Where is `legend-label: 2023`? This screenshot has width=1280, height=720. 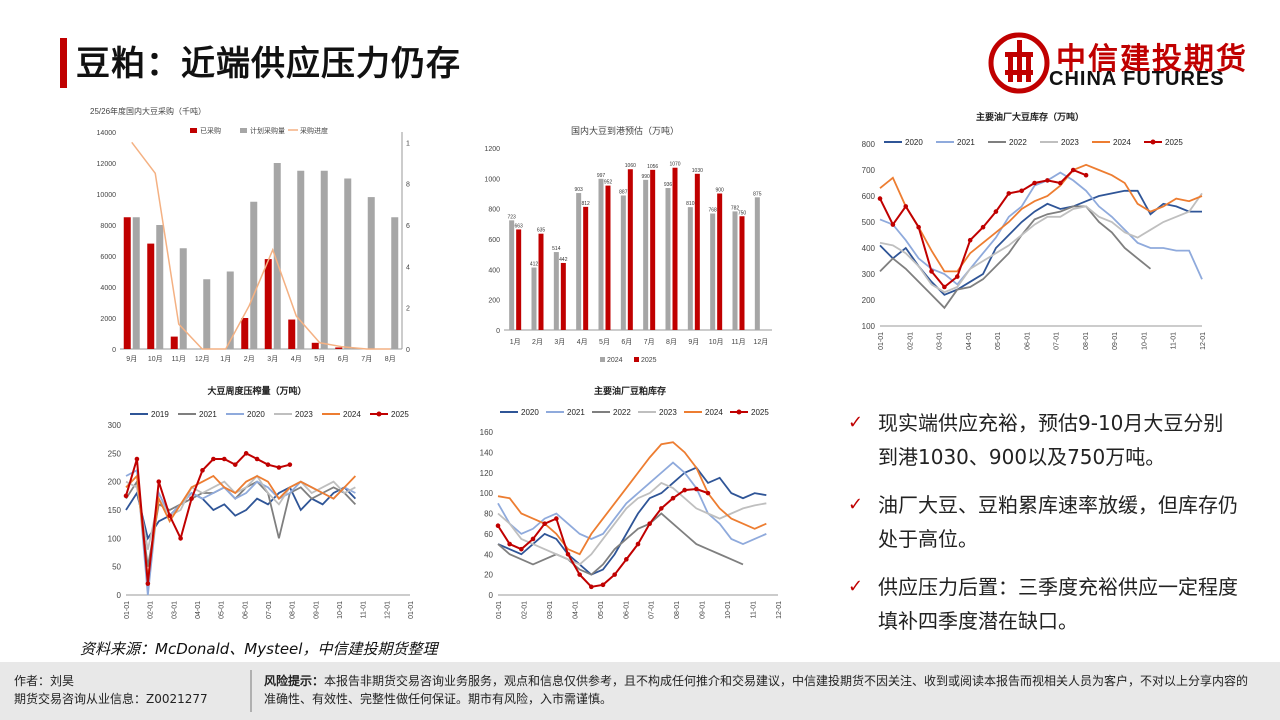
legend-label: 2023 is located at coordinates (1070, 142).